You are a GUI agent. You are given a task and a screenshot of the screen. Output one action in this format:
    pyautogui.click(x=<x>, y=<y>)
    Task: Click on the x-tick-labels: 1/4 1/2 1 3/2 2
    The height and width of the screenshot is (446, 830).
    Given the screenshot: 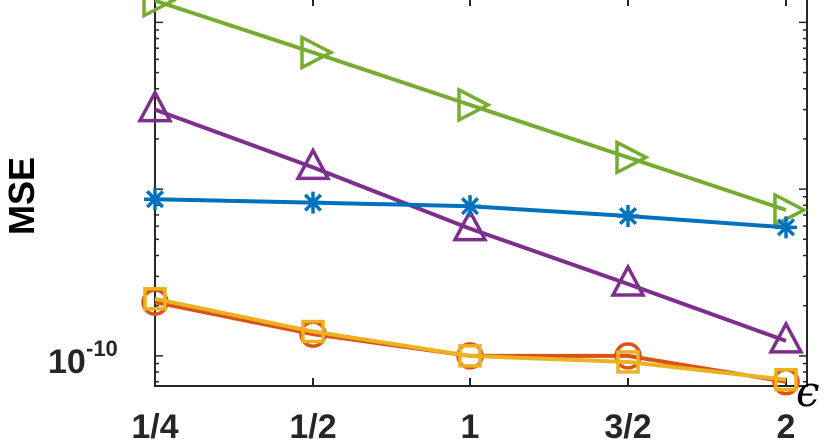 What is the action you would take?
    pyautogui.click(x=463, y=427)
    